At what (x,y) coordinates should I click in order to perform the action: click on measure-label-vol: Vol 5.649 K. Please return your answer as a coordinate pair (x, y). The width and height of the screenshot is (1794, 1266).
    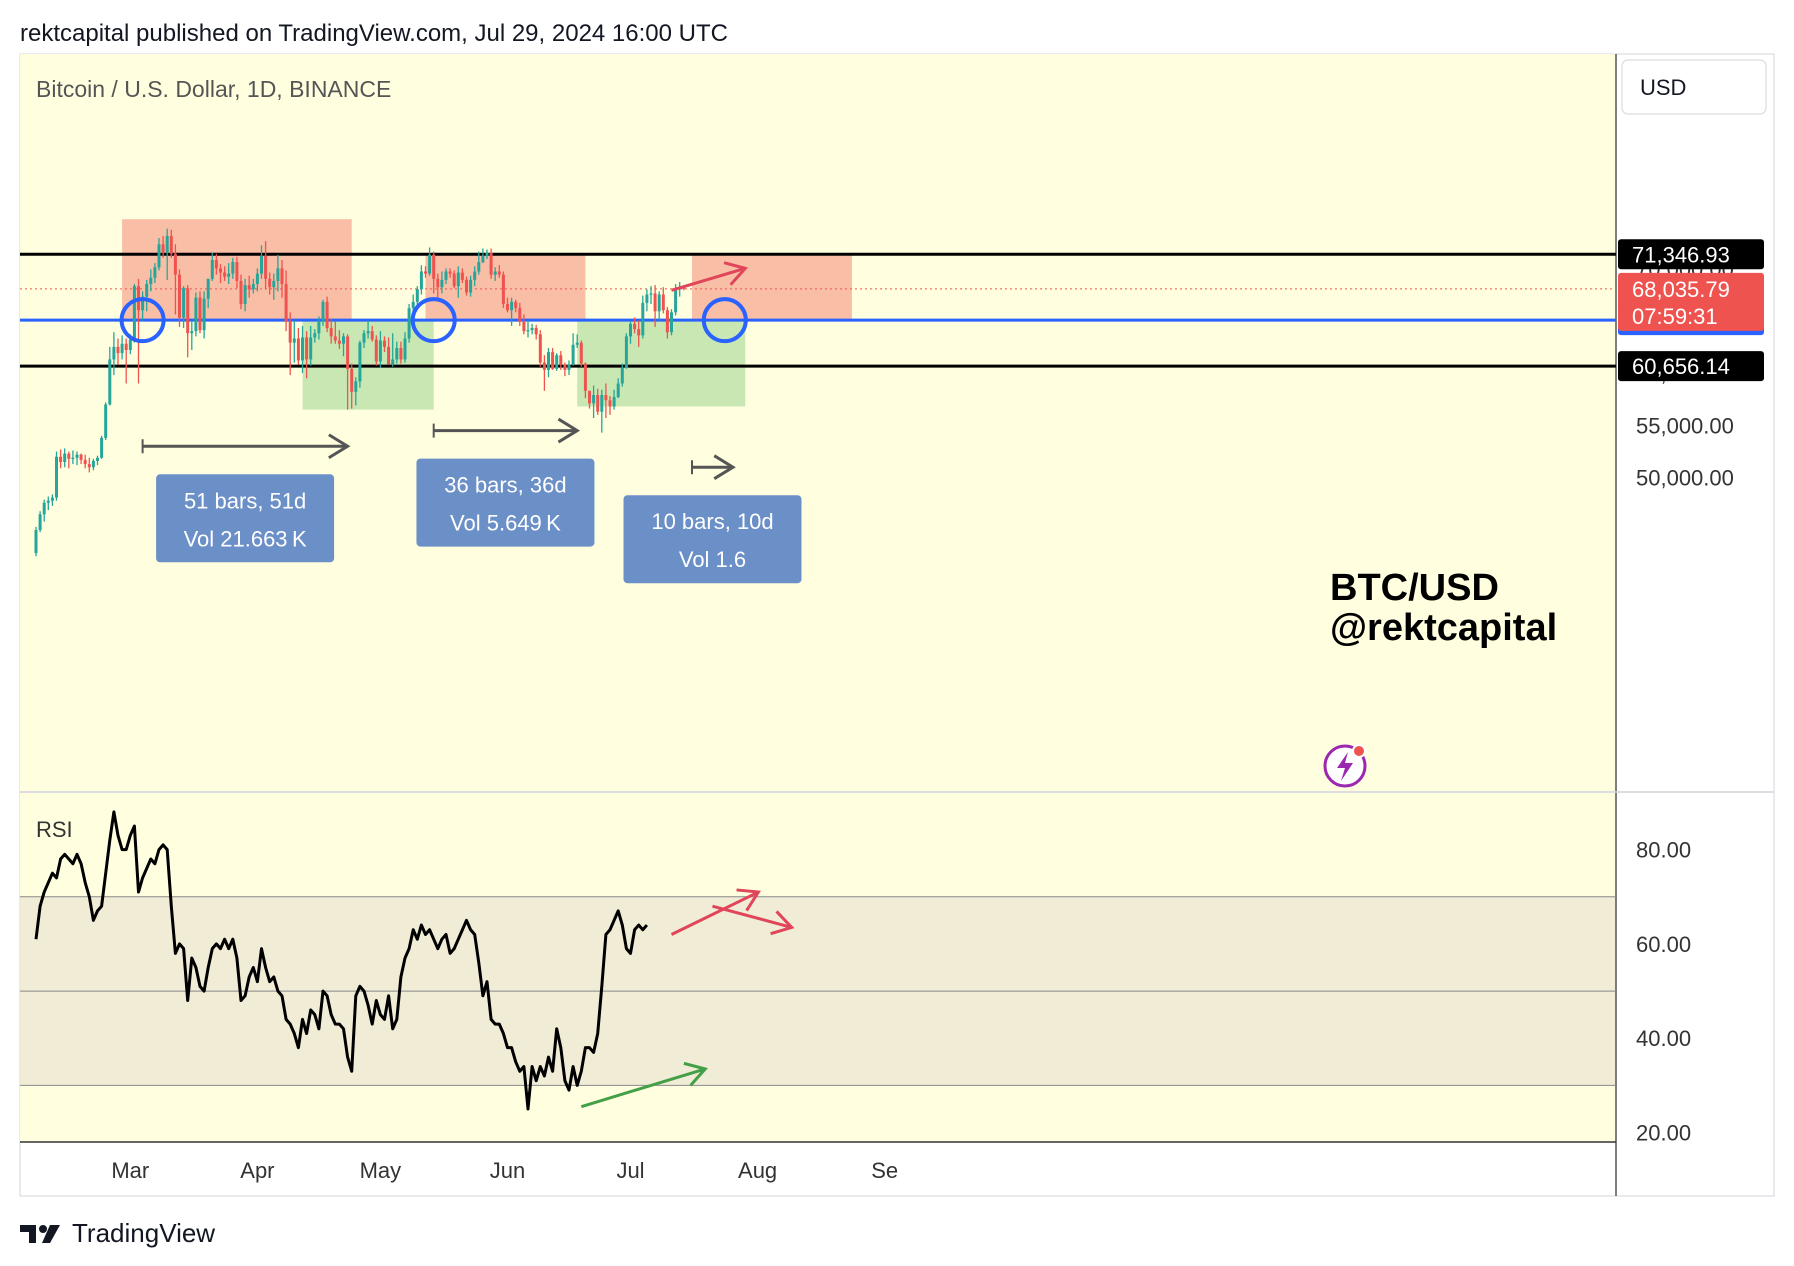
    Looking at the image, I should click on (505, 523).